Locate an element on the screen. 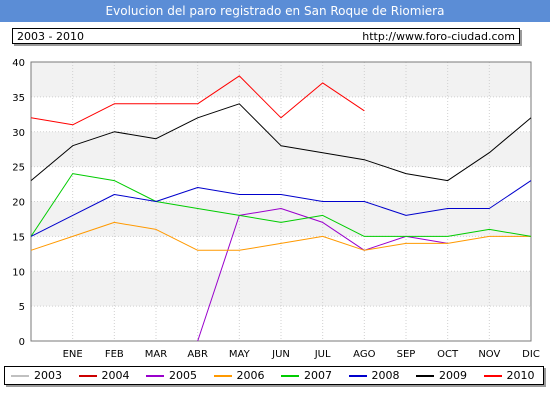  legend-item-2006: 2006 is located at coordinates (239, 375).